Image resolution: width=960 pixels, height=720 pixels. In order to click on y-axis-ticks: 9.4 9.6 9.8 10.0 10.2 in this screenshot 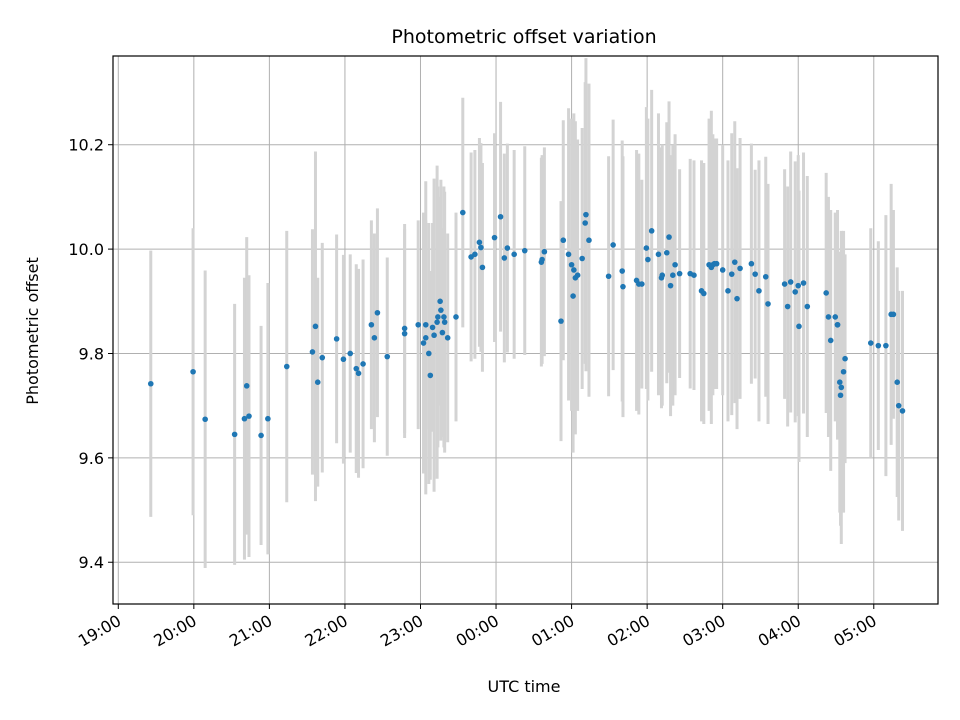, I will do `click(90, 354)`.